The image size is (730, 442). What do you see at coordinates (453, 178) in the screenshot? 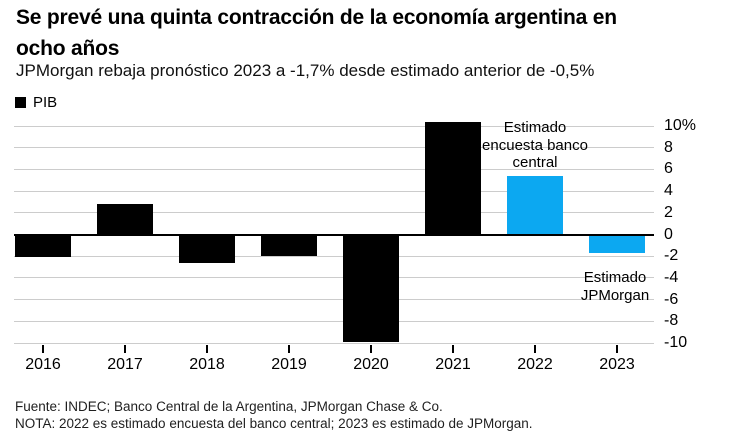
I see `bar-2021` at bounding box center [453, 178].